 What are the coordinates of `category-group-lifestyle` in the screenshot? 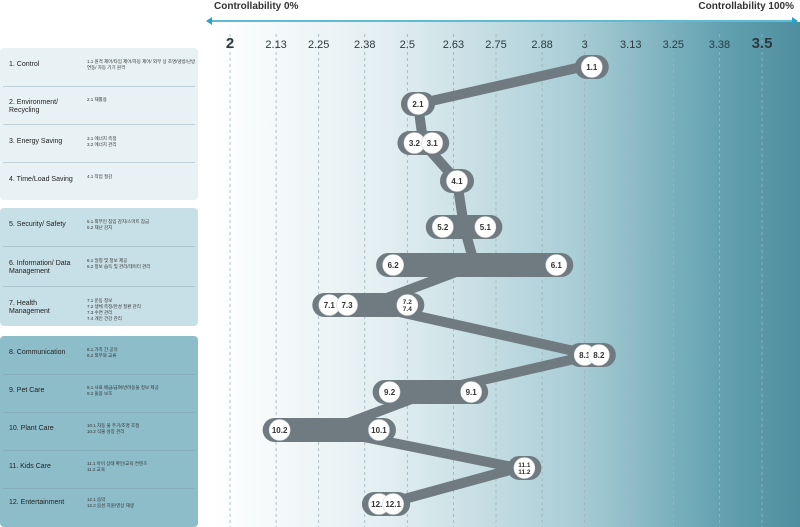 It's located at (99, 431).